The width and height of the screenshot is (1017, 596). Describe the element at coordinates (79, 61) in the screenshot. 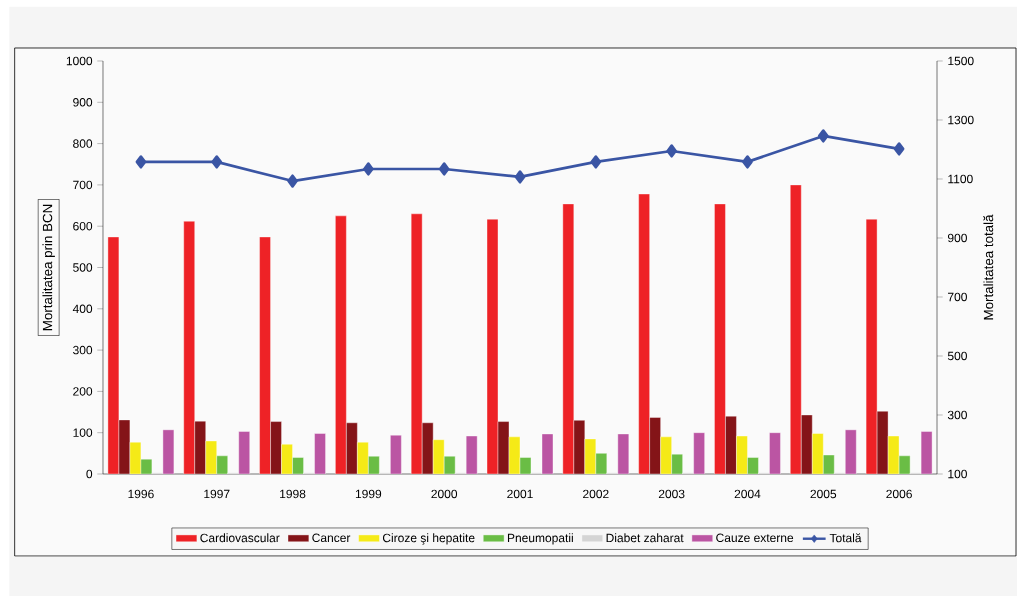

I see `y-tick-label: 1000` at that location.